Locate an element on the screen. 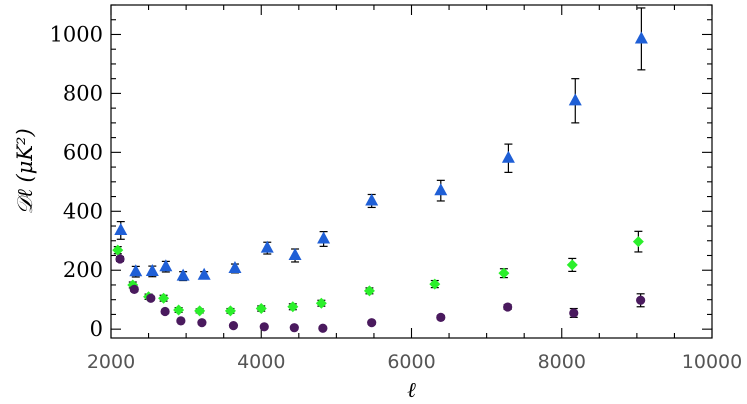 The image size is (747, 404). x-axis-label: ℓ is located at coordinates (411, 390).